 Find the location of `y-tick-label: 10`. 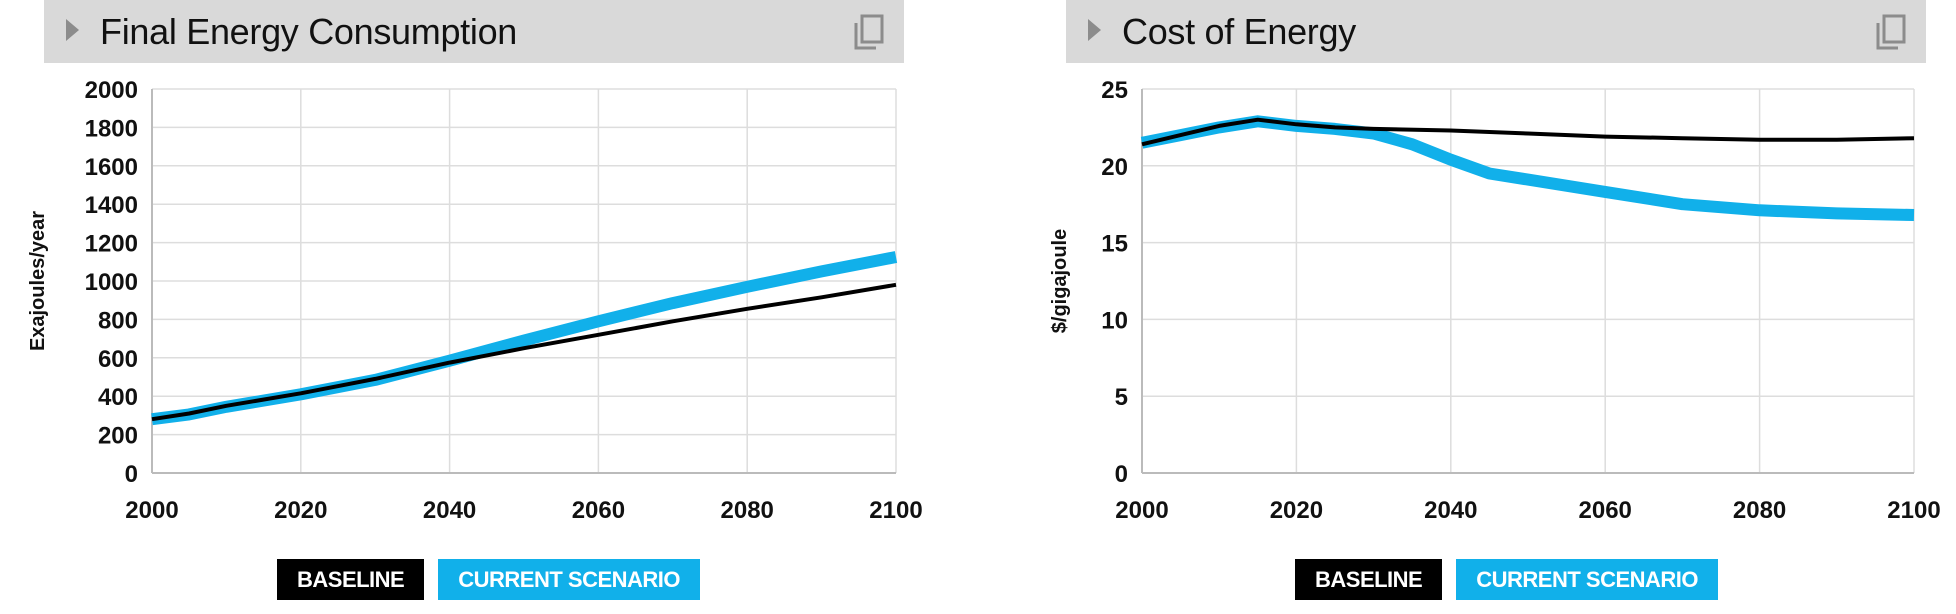

y-tick-label: 10 is located at coordinates (1114, 320).